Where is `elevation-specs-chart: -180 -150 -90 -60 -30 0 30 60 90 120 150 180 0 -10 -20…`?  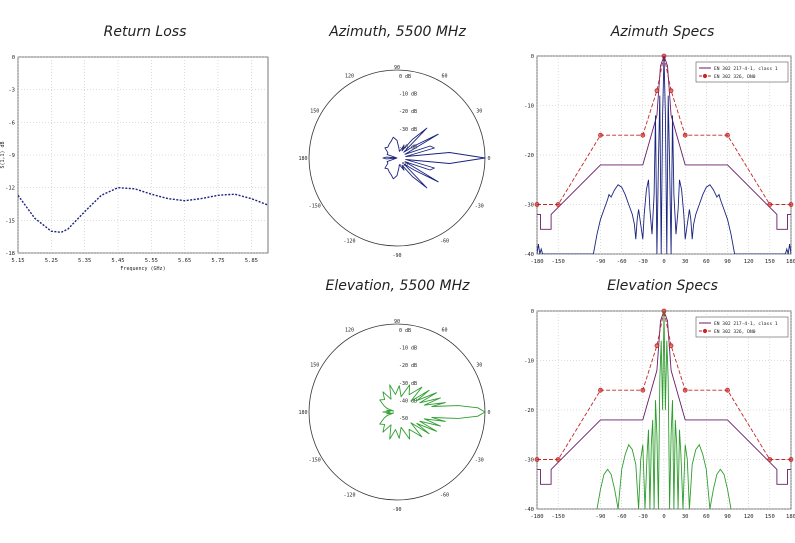
elevation-specs-chart: -180 -150 -90 -60 -30 0 30 60 90 120 150 180 0 -10 -20… is located at coordinates (659, 414).